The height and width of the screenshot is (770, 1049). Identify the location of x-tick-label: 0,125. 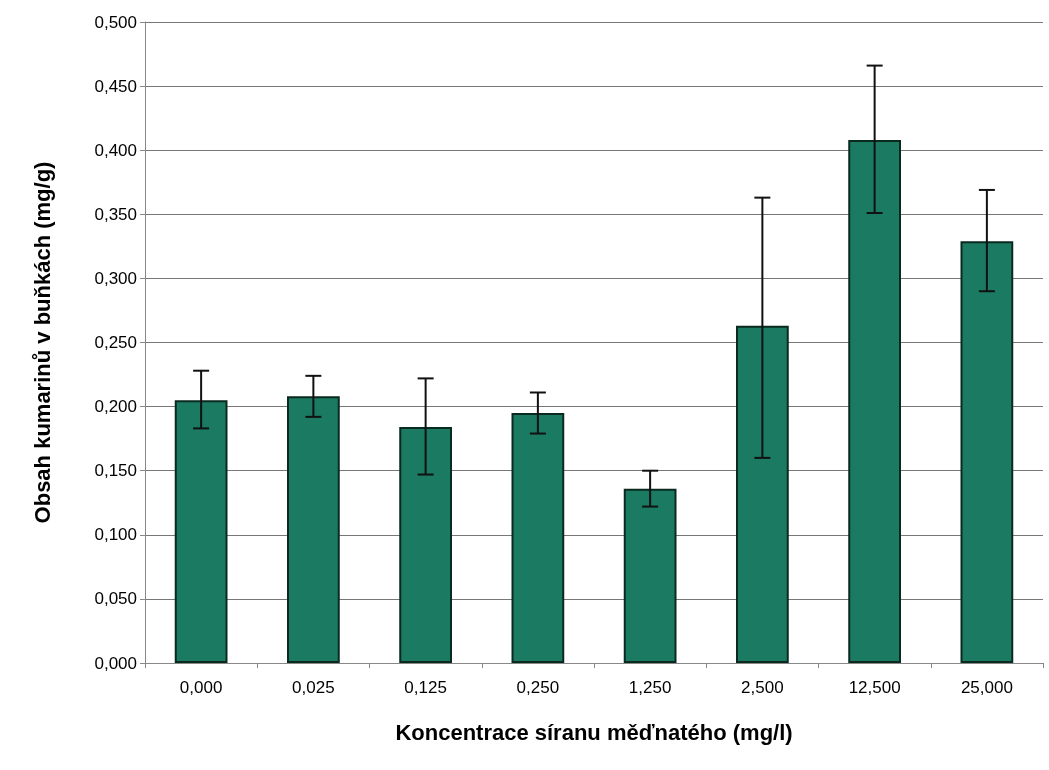
(425, 687).